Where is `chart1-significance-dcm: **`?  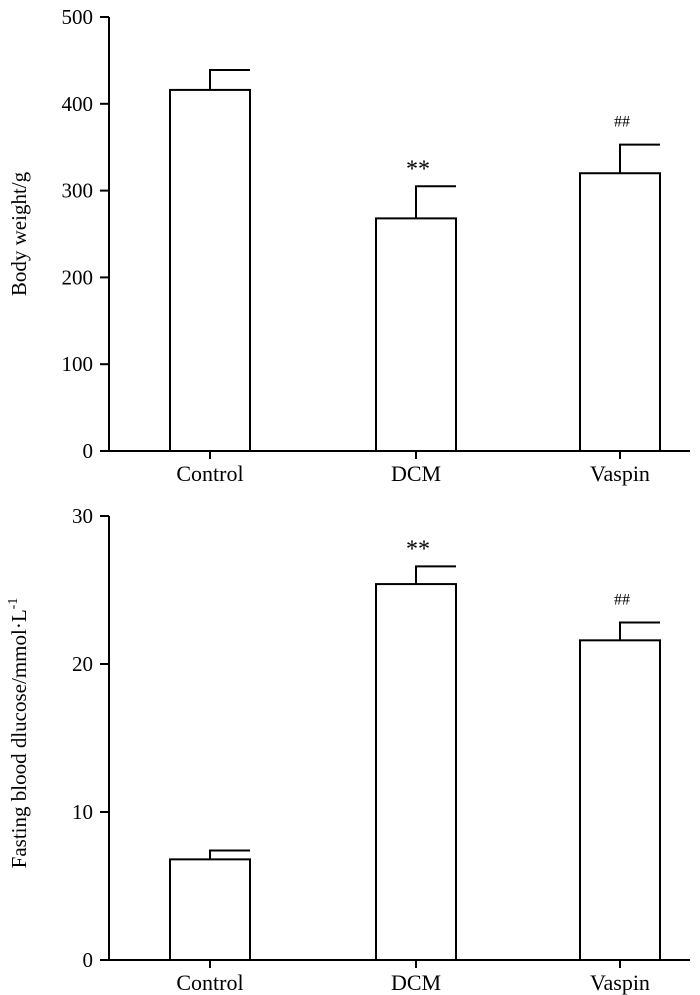
chart1-significance-dcm: ** is located at coordinates (418, 169).